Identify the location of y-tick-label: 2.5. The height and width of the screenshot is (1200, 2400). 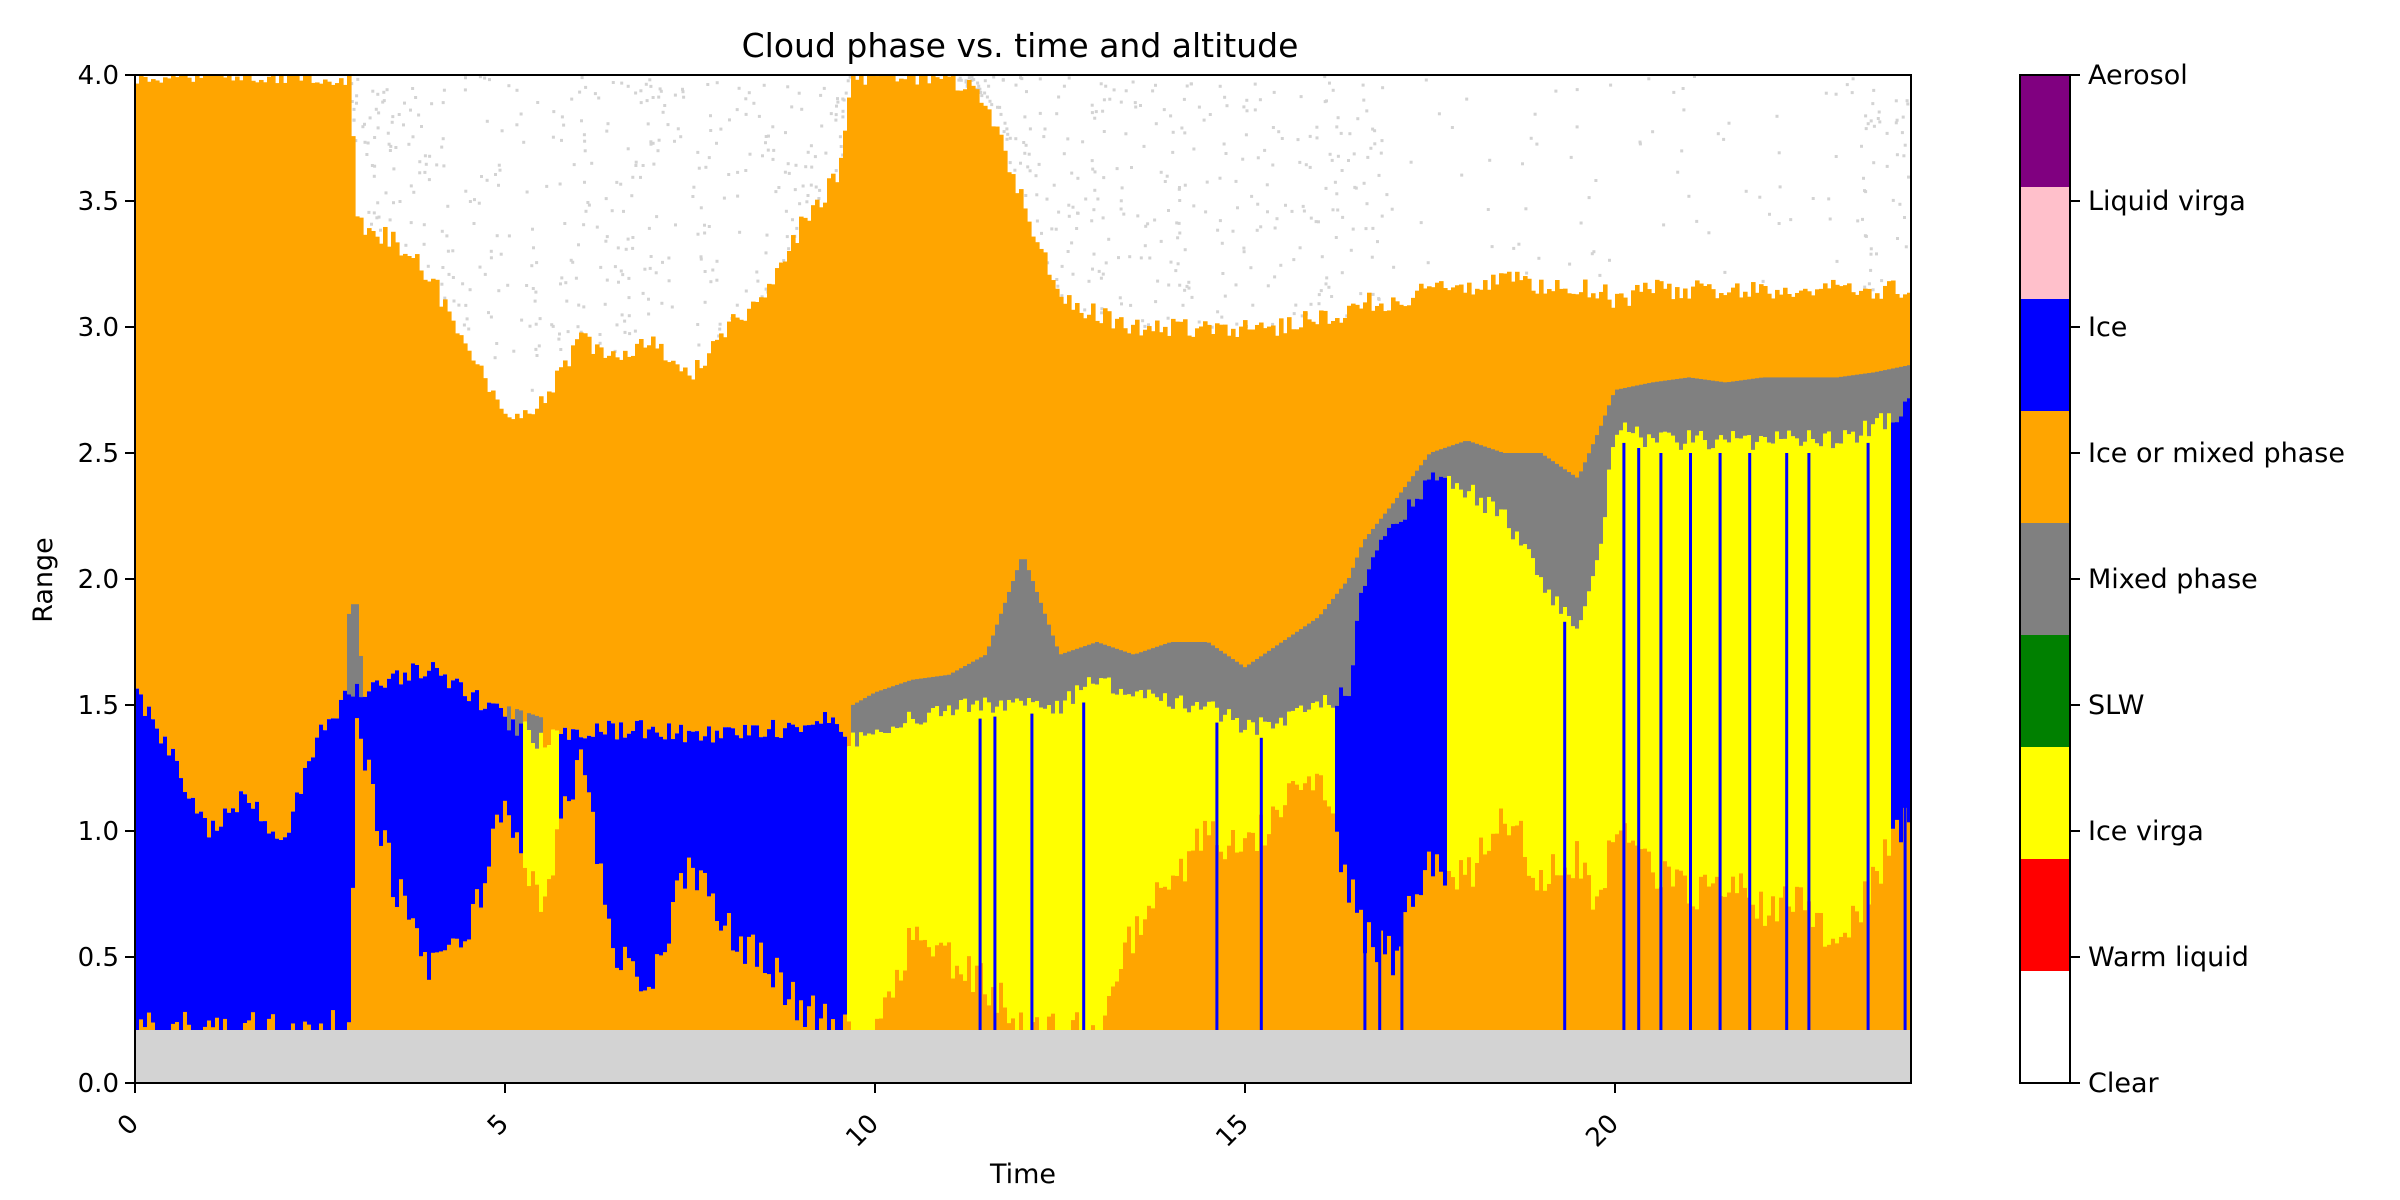
(98, 454).